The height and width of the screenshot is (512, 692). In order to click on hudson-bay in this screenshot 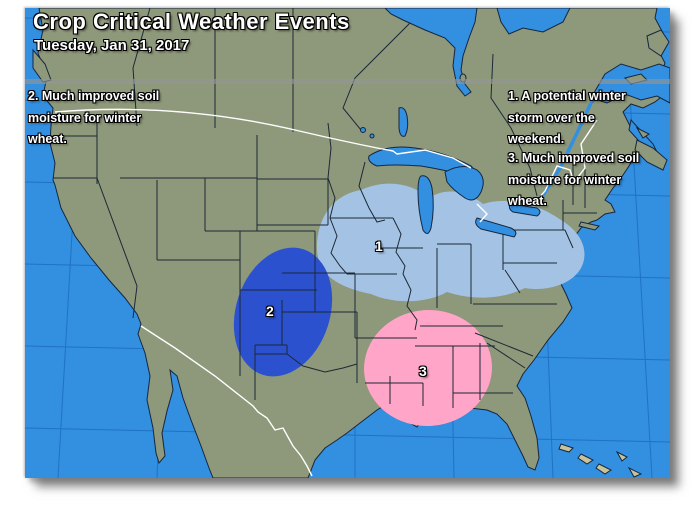, I will do `click(431, 52)`.